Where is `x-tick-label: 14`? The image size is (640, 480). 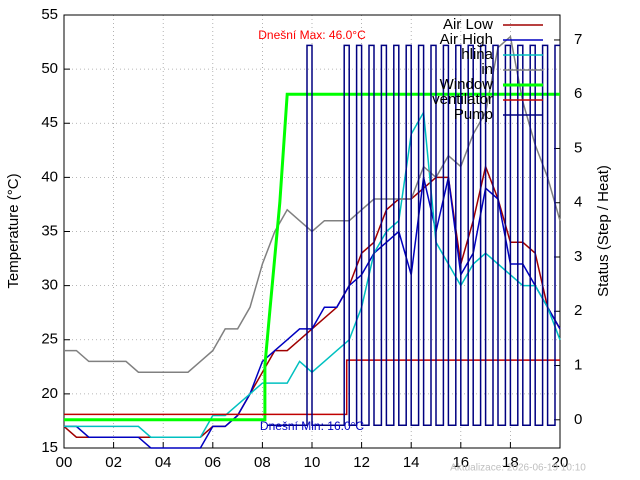 x-tick-label: 14 is located at coordinates (411, 462).